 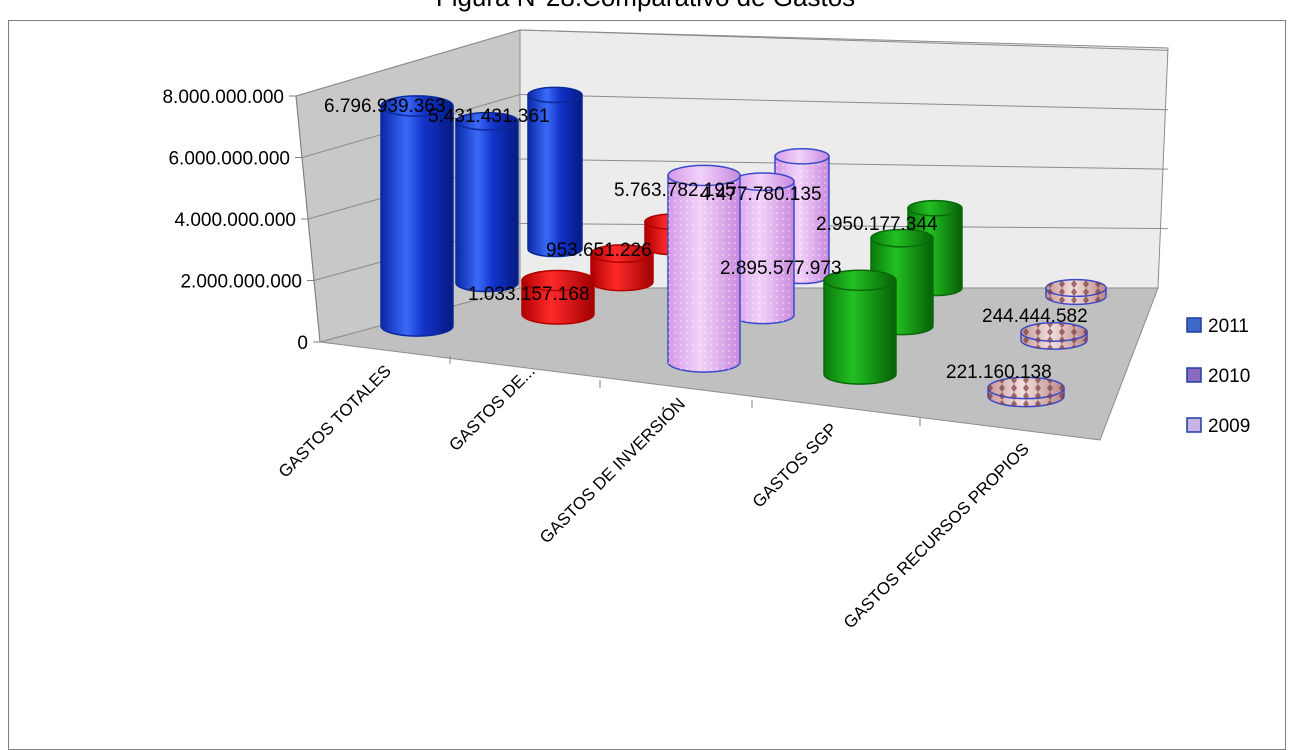 I want to click on legend-item: 2011, so click(x=1217, y=326).